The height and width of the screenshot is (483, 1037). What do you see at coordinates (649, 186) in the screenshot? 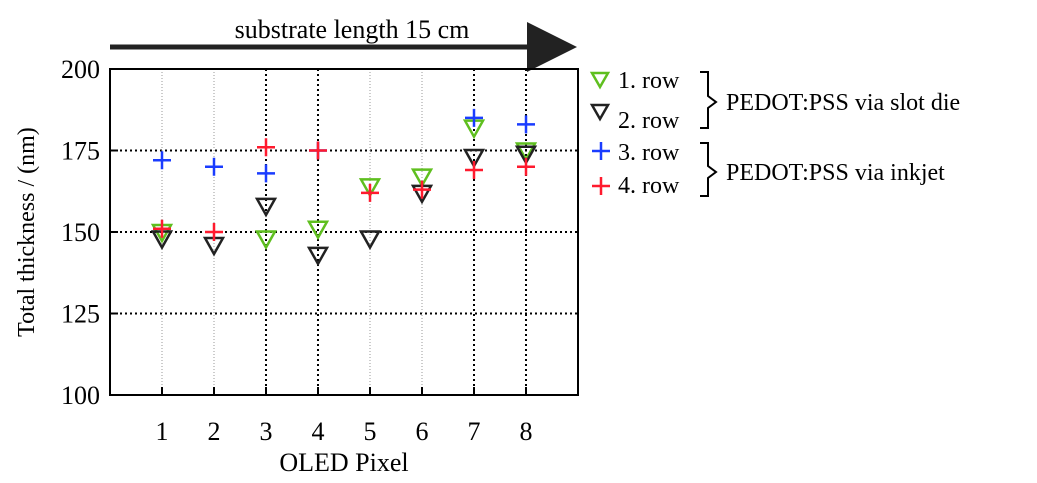
I see `legend-label-row4: 4. row` at bounding box center [649, 186].